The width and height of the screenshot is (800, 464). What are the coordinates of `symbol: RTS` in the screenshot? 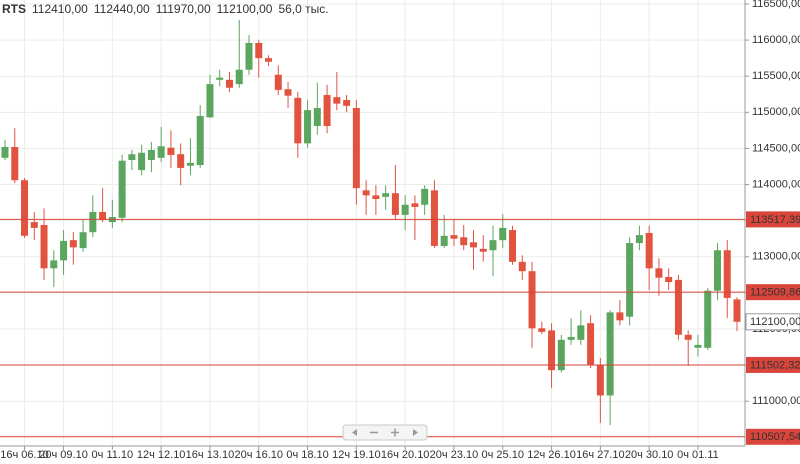 It's located at (14, 9).